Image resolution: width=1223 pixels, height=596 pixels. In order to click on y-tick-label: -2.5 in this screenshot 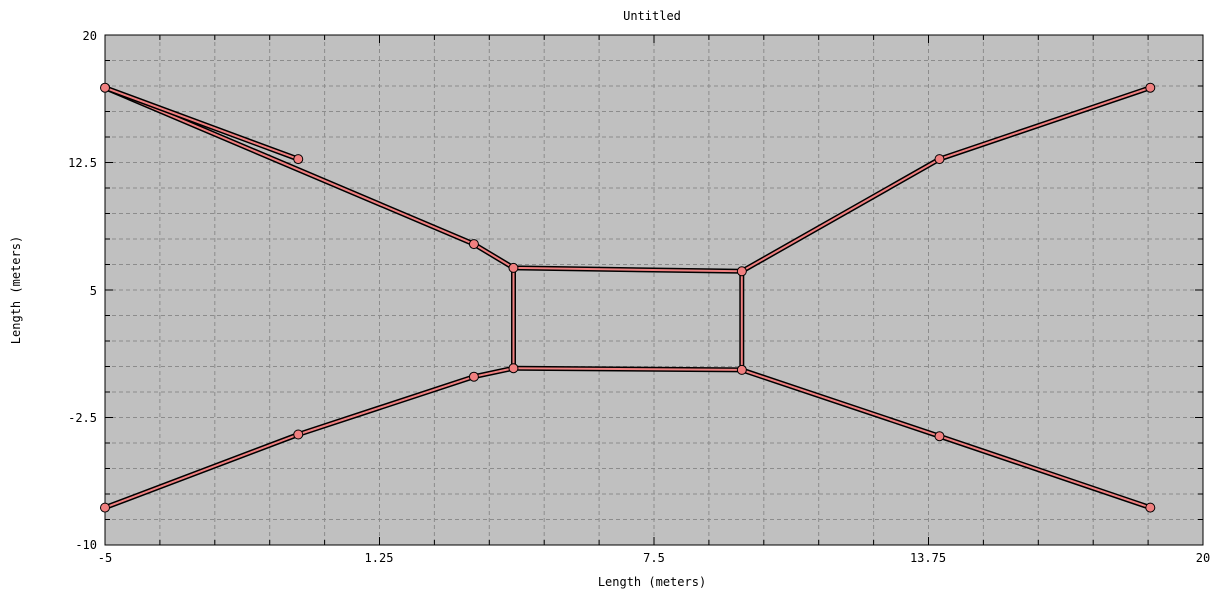, I will do `click(82, 418)`.